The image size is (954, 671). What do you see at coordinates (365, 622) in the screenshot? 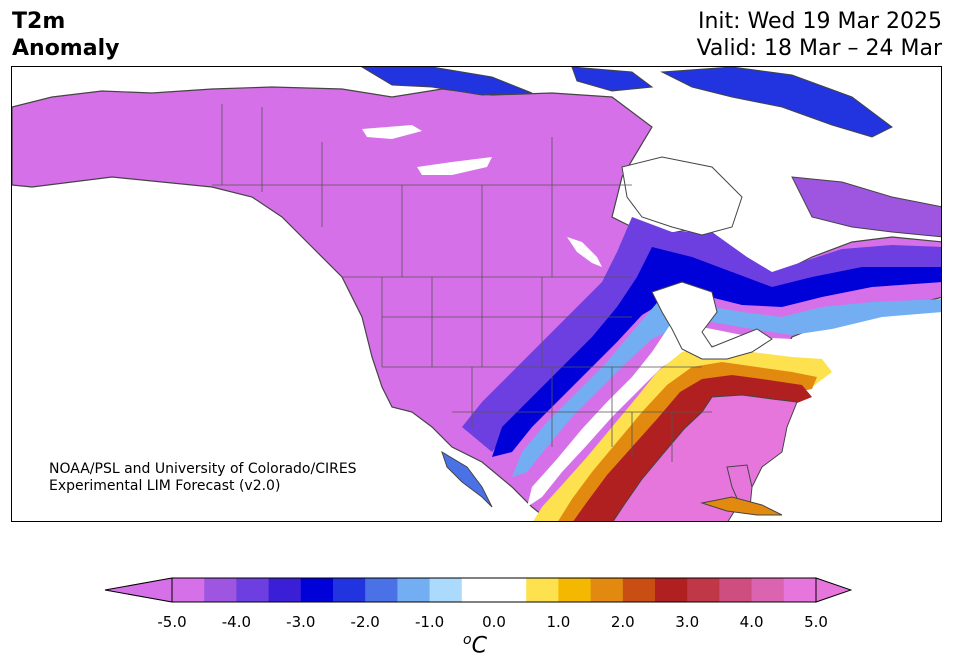
I see `colorbar-tick-label: -2.0` at bounding box center [365, 622].